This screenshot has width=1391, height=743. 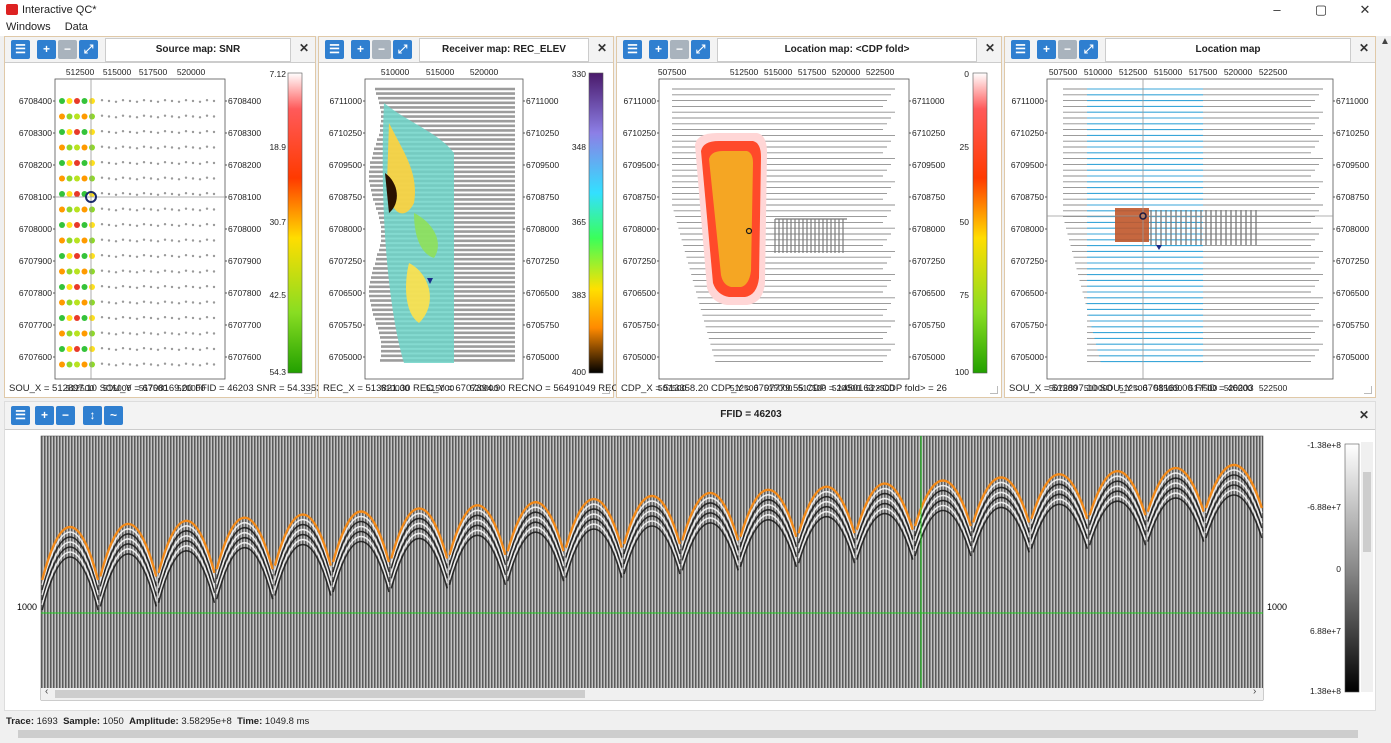 What do you see at coordinates (1352, 568) in the screenshot?
I see `amplitude-colorbar` at bounding box center [1352, 568].